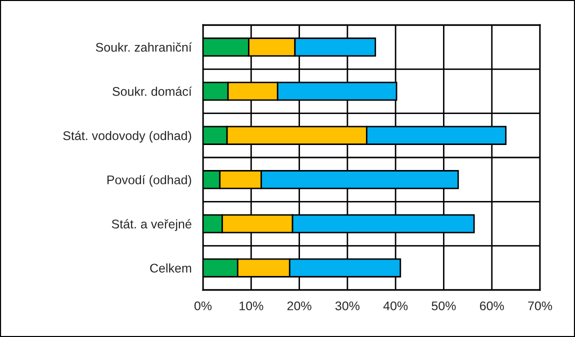  What do you see at coordinates (171, 268) in the screenshot?
I see `y-tick-label: Celkem` at bounding box center [171, 268].